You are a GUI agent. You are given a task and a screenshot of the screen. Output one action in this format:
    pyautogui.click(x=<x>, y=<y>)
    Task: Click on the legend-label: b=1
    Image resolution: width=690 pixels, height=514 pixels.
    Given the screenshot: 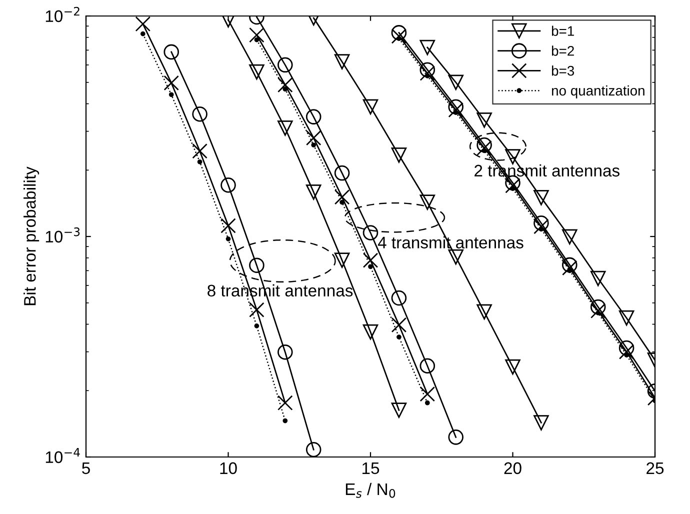 What is the action you would take?
    pyautogui.click(x=563, y=31)
    